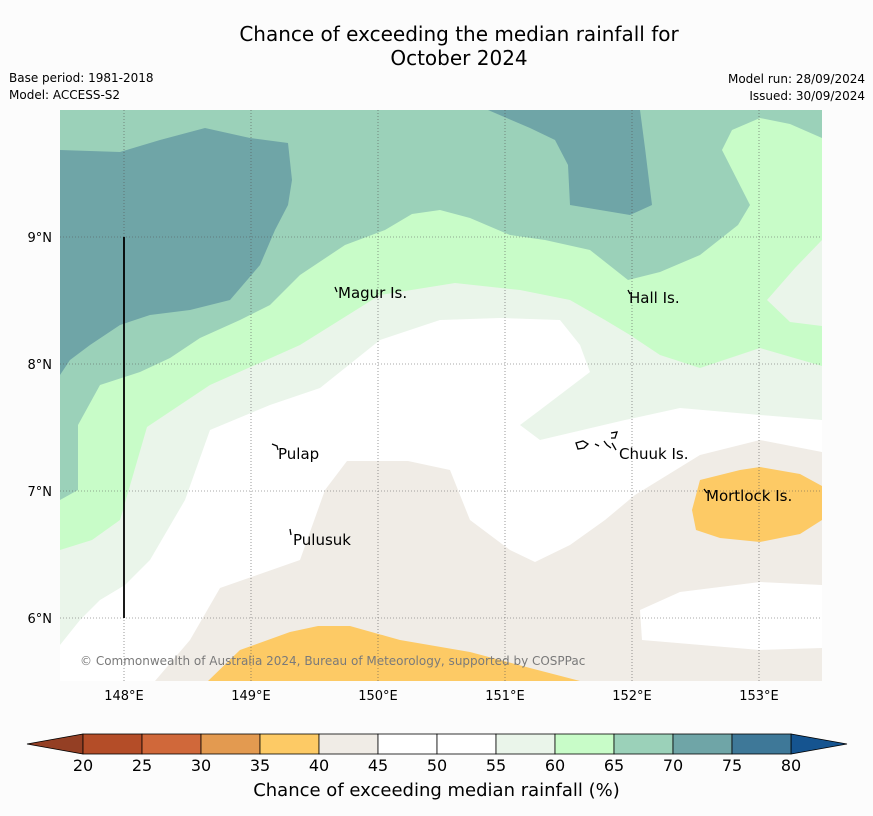 The height and width of the screenshot is (816, 873). What do you see at coordinates (582, 445) in the screenshot?
I see `island-chuuk-main` at bounding box center [582, 445].